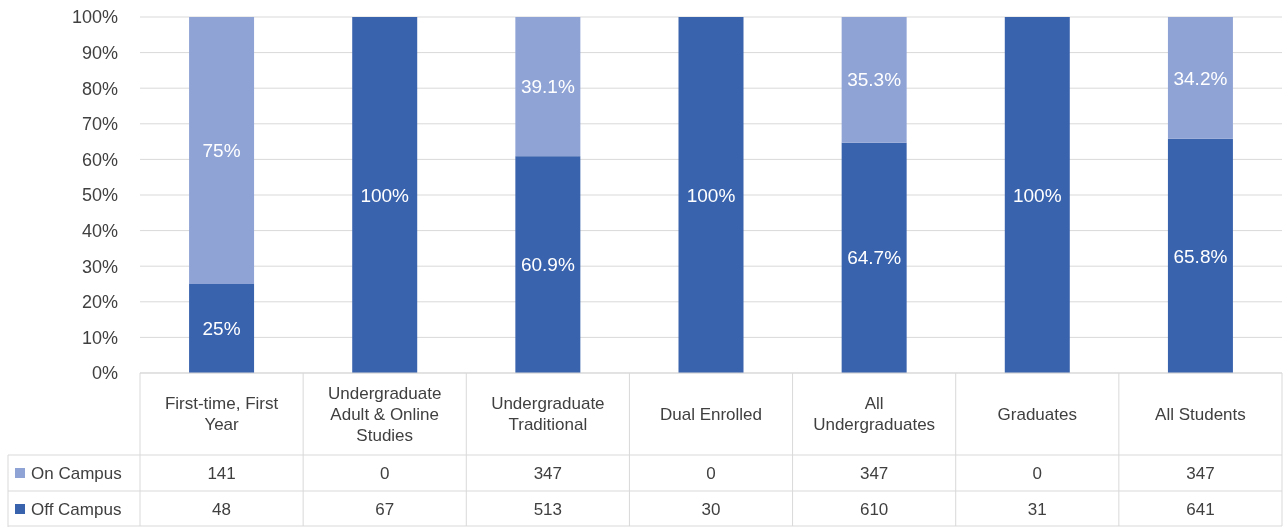 The height and width of the screenshot is (527, 1284). What do you see at coordinates (99, 88) in the screenshot?
I see `y-tick-label: 80%` at bounding box center [99, 88].